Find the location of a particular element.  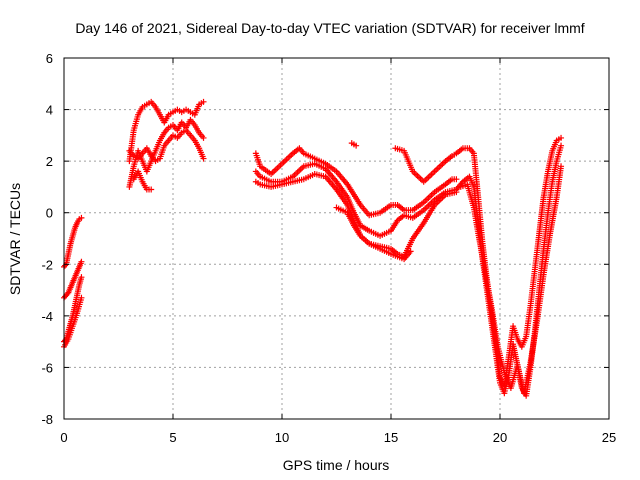

x-tick-label: 10 is located at coordinates (282, 437).